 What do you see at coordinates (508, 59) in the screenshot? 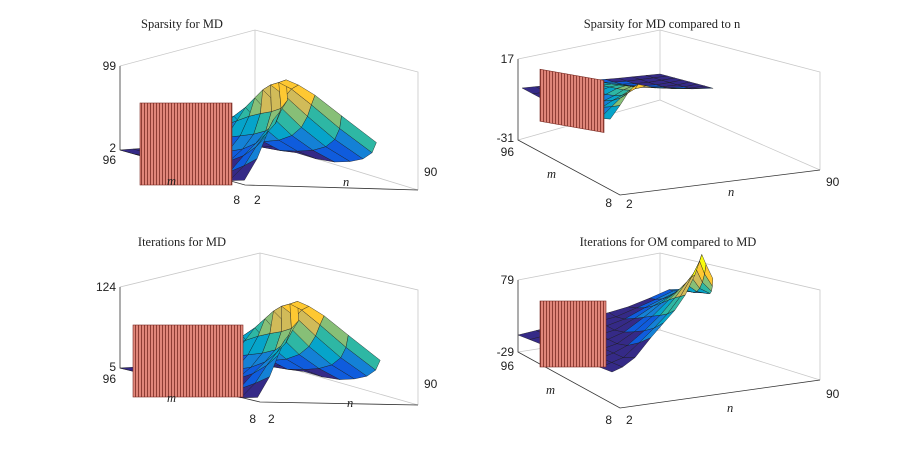
I see `z-tick-top: 17` at bounding box center [508, 59].